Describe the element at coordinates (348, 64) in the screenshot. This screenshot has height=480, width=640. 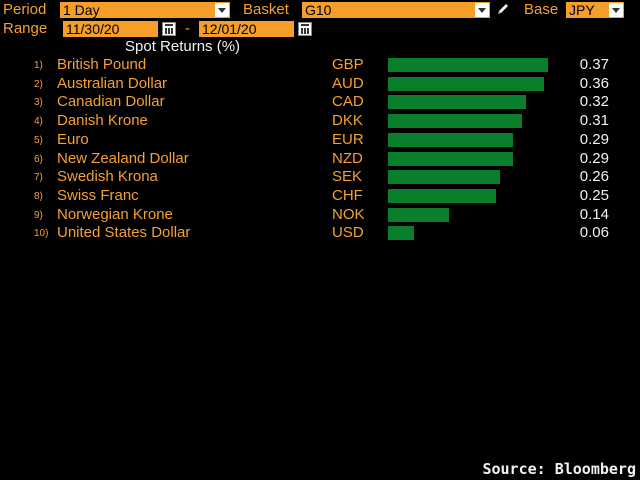
I see `currency-code: GBP` at that location.